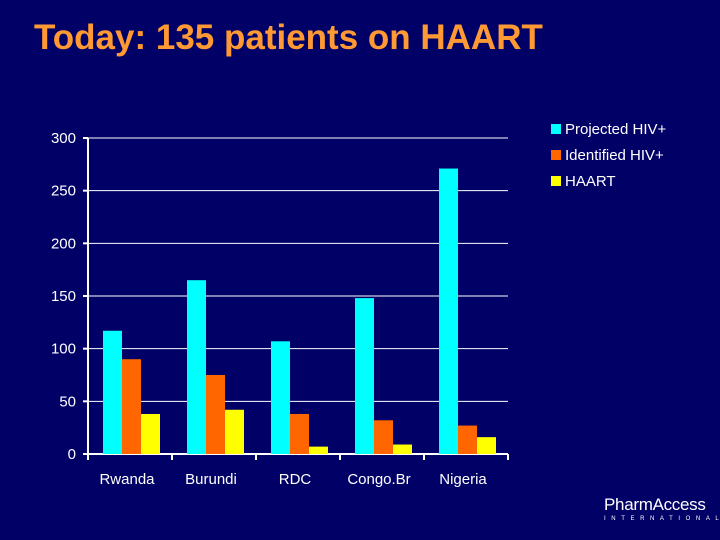  Describe the element at coordinates (590, 181) in the screenshot. I see `legend-label: HAART` at that location.